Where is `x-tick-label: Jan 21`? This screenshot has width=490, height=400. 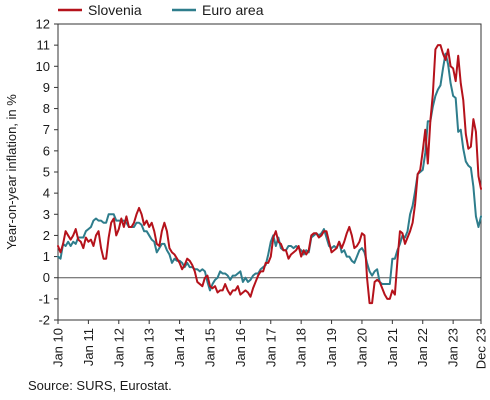
x-tick-label: Jan 21 is located at coordinates (392, 347).